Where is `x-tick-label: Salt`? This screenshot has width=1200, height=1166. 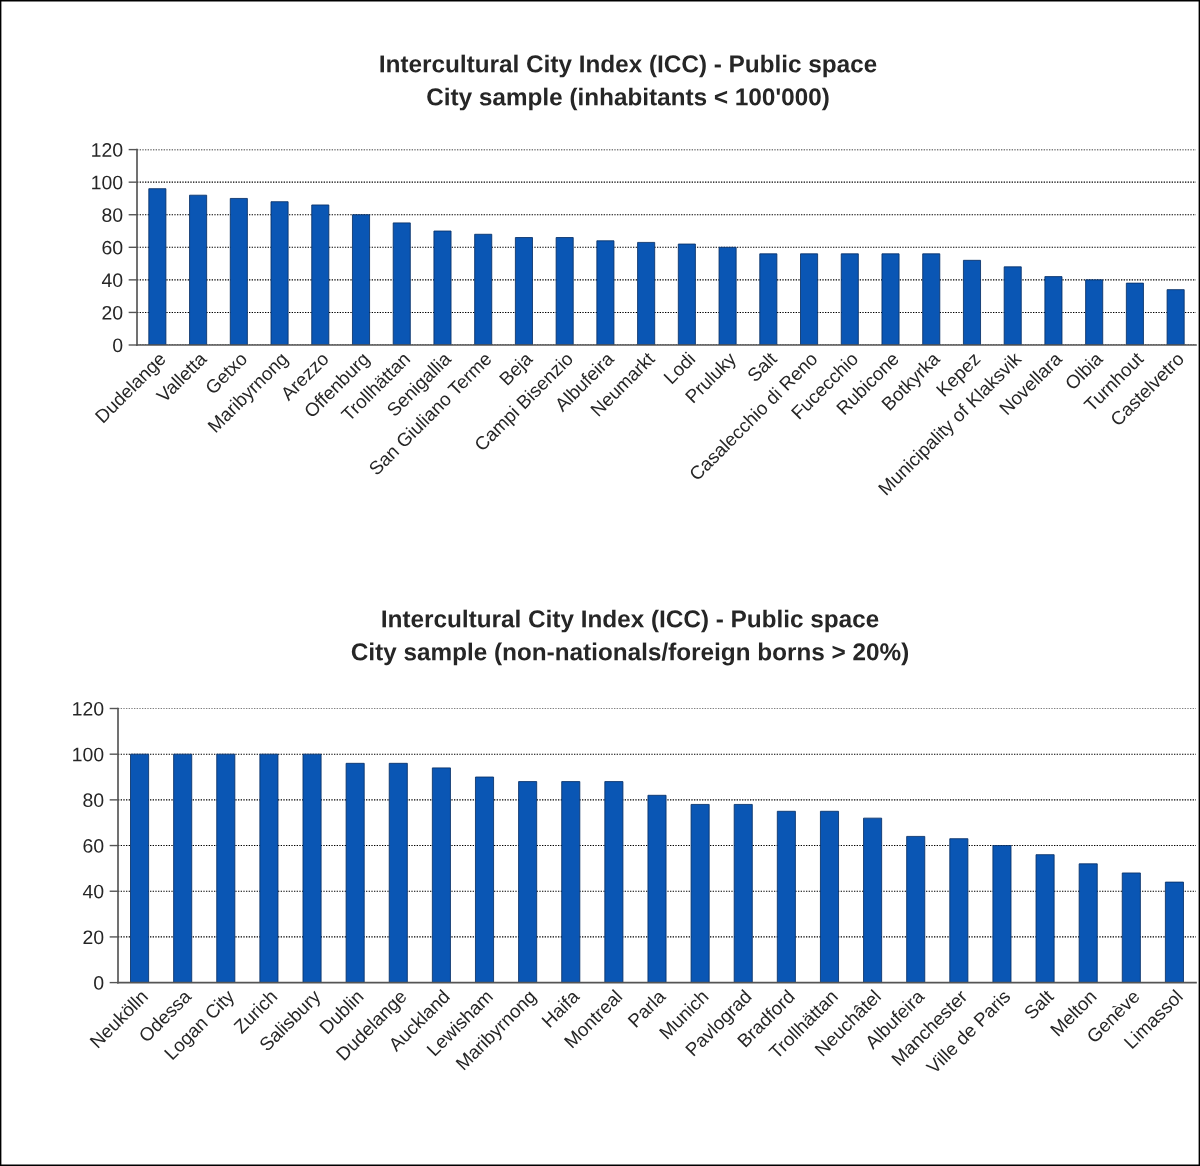
x-tick-label: Salt is located at coordinates (762, 366).